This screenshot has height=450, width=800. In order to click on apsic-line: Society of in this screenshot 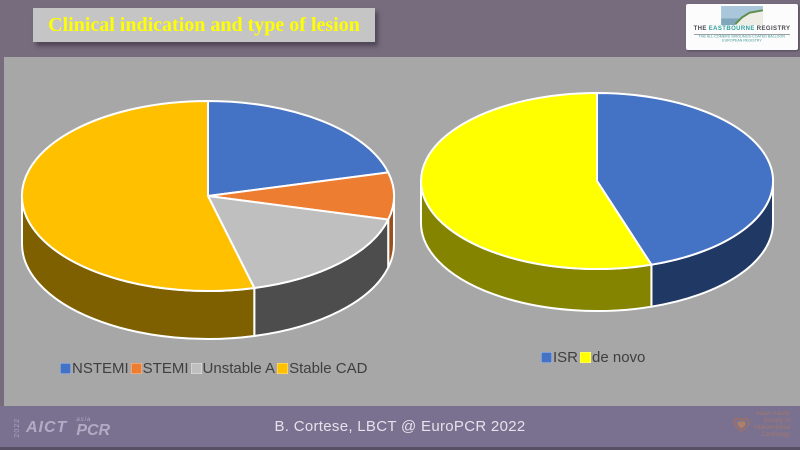, I will do `click(776, 420)`.